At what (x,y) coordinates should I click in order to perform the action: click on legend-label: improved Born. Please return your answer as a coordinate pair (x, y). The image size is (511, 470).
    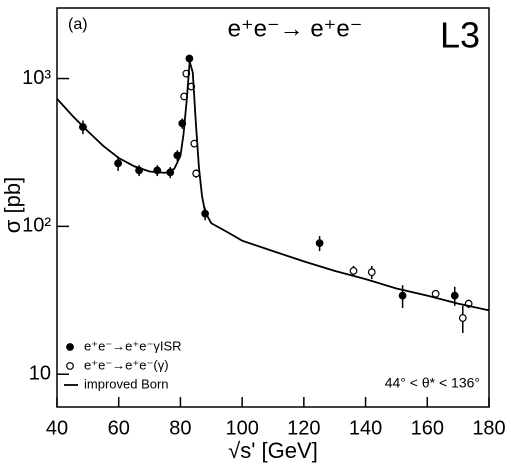
    Looking at the image, I should click on (126, 383).